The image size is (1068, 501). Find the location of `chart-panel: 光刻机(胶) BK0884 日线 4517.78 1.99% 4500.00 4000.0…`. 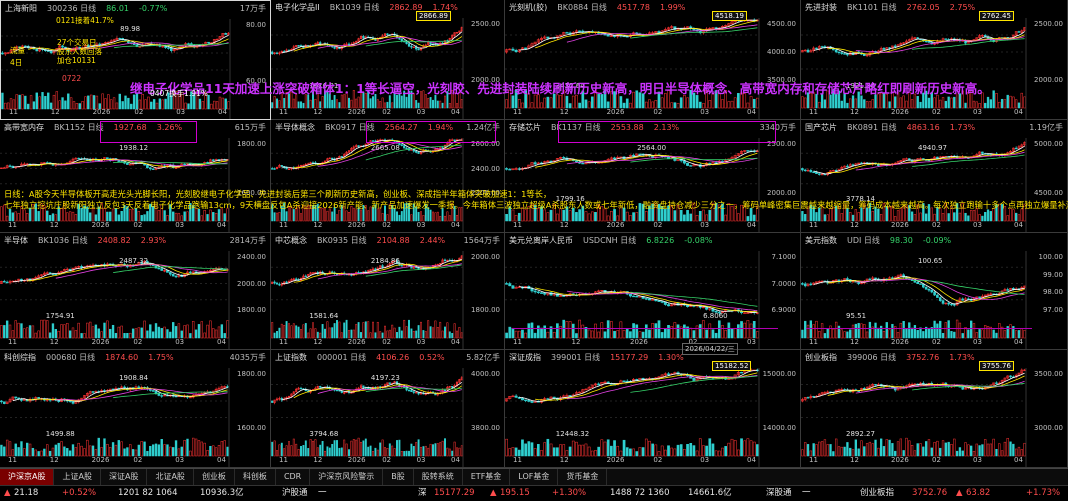

chart-panel: 光刻机(胶) BK0884 日线 4517.78 1.99% 4500.00 4000.0… is located at coordinates (653, 60).